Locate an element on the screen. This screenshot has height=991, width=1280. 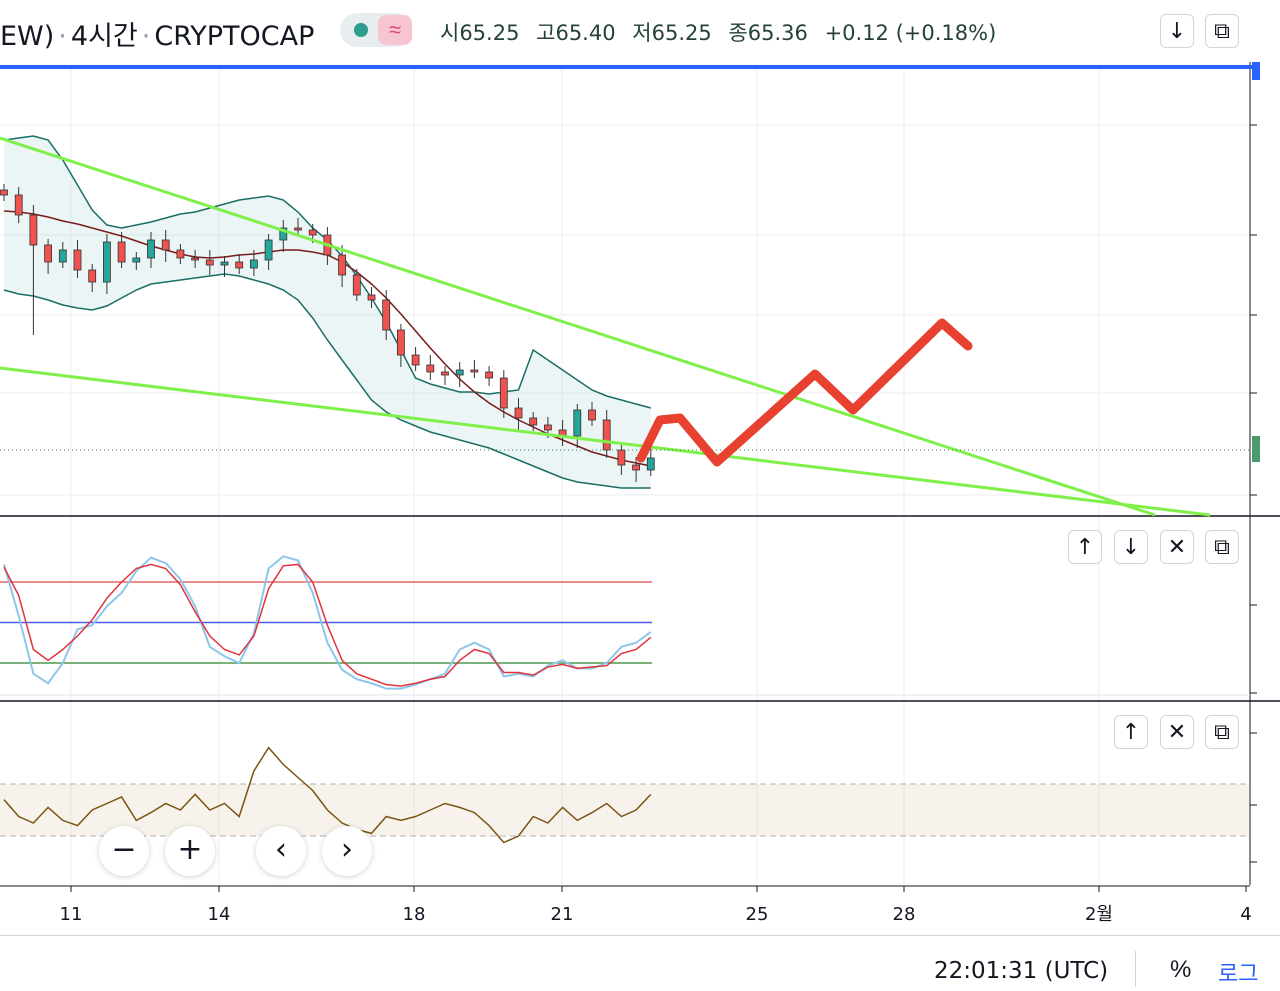
interval-label: 4시간 is located at coordinates (104, 36).